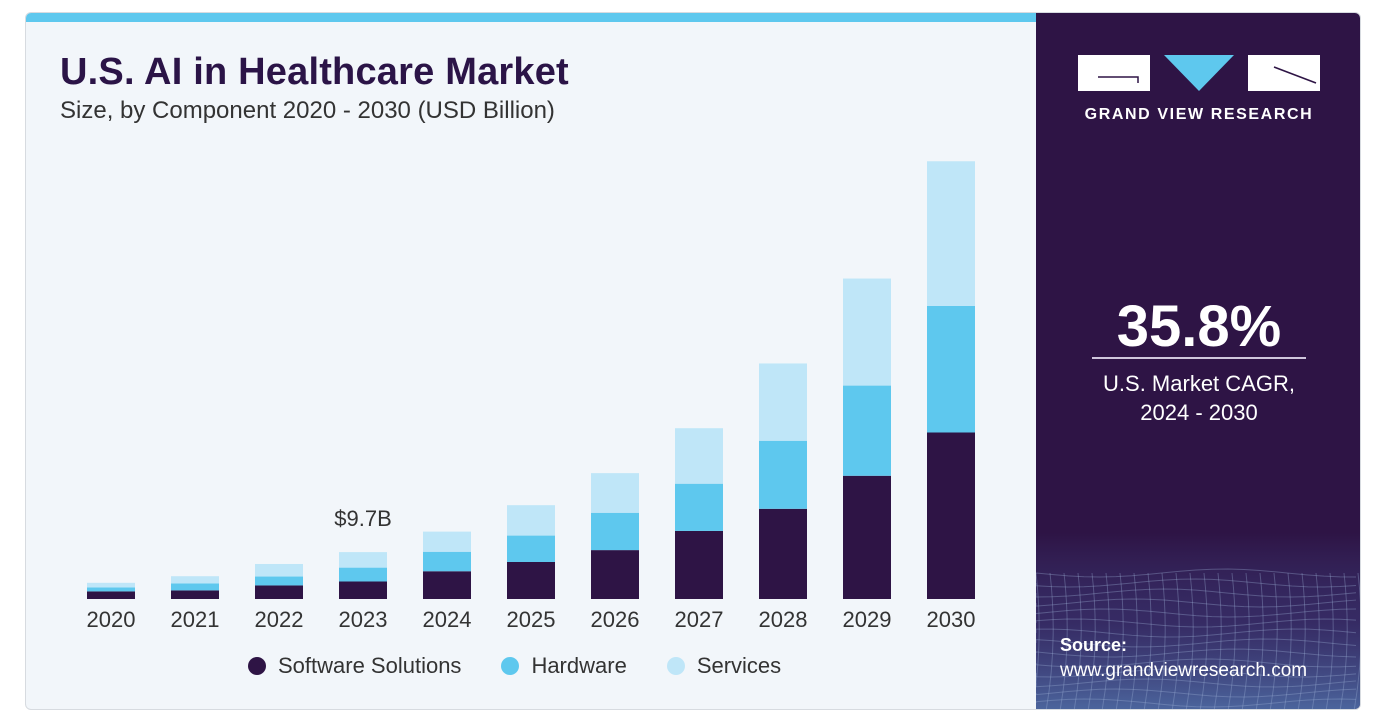 This screenshot has height=728, width=1386. Describe the element at coordinates (1199, 326) in the screenshot. I see `cagr-value: 35.8%` at that location.